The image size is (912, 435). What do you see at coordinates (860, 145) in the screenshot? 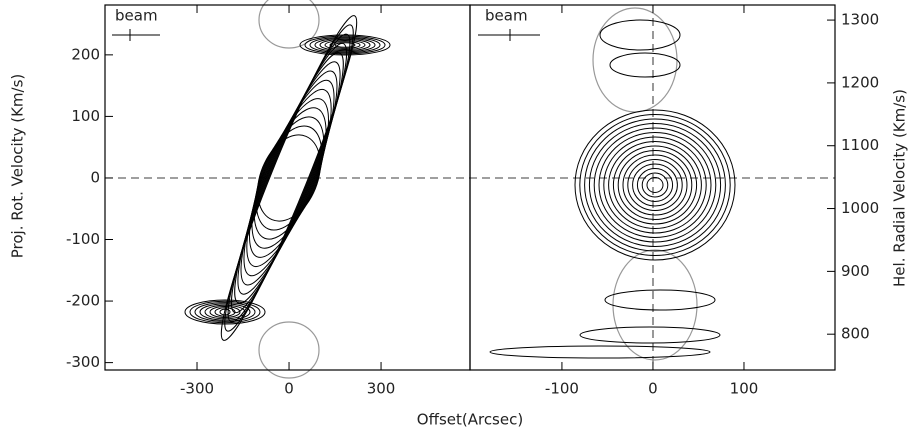
I see `y2-tick-label: 1100` at bounding box center [860, 145].